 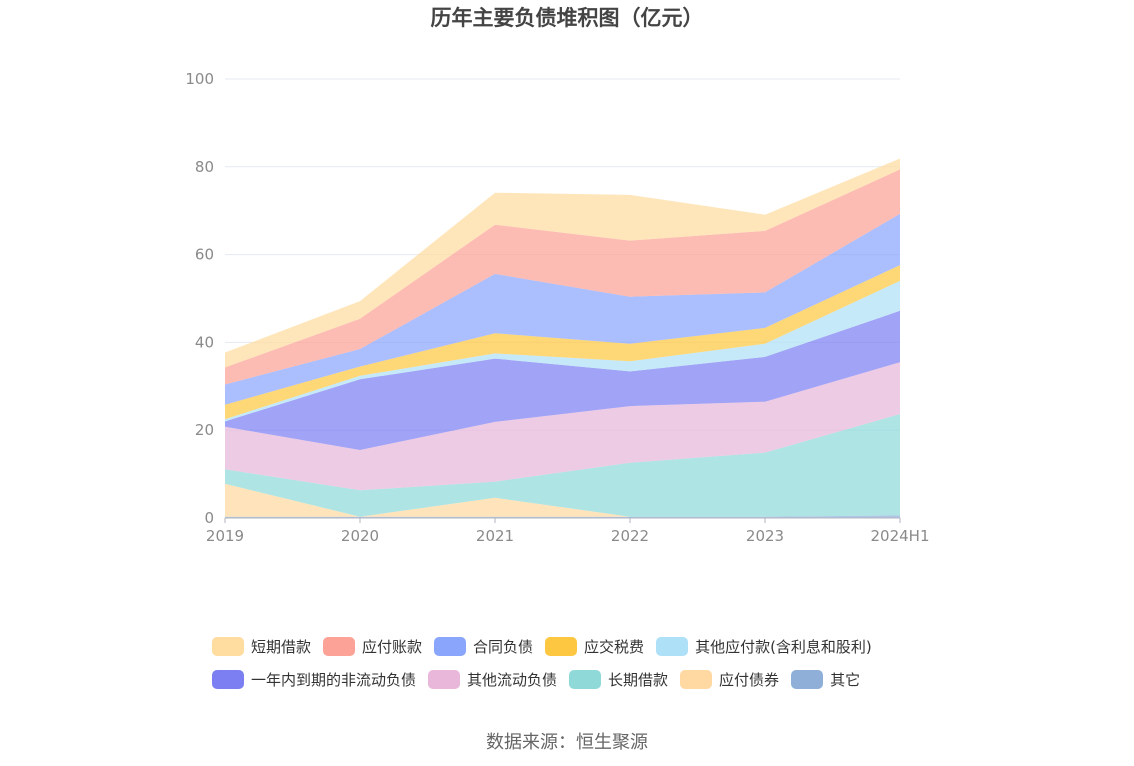 I want to click on legend-label: 其他应付款(含利息和股利), so click(x=783, y=647).